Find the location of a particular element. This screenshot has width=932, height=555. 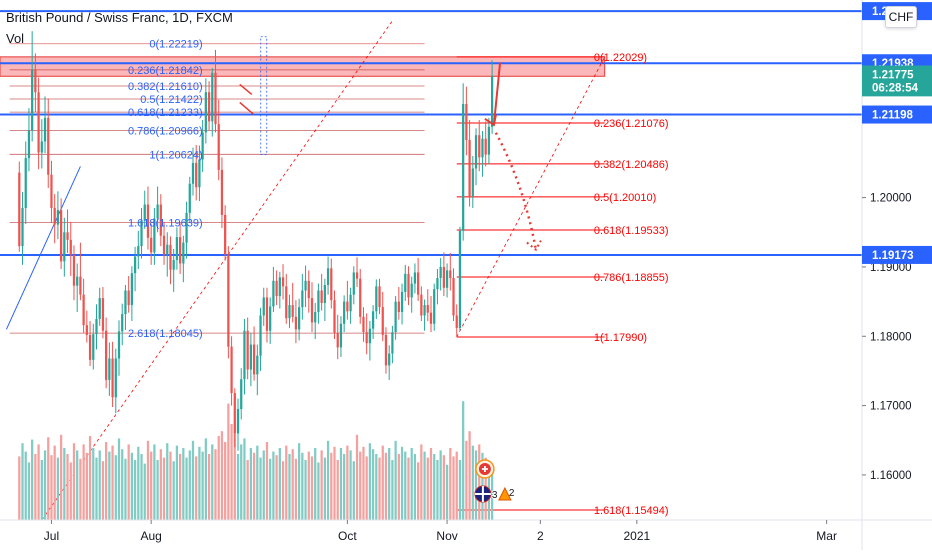

currency-button: CHF is located at coordinates (901, 17).